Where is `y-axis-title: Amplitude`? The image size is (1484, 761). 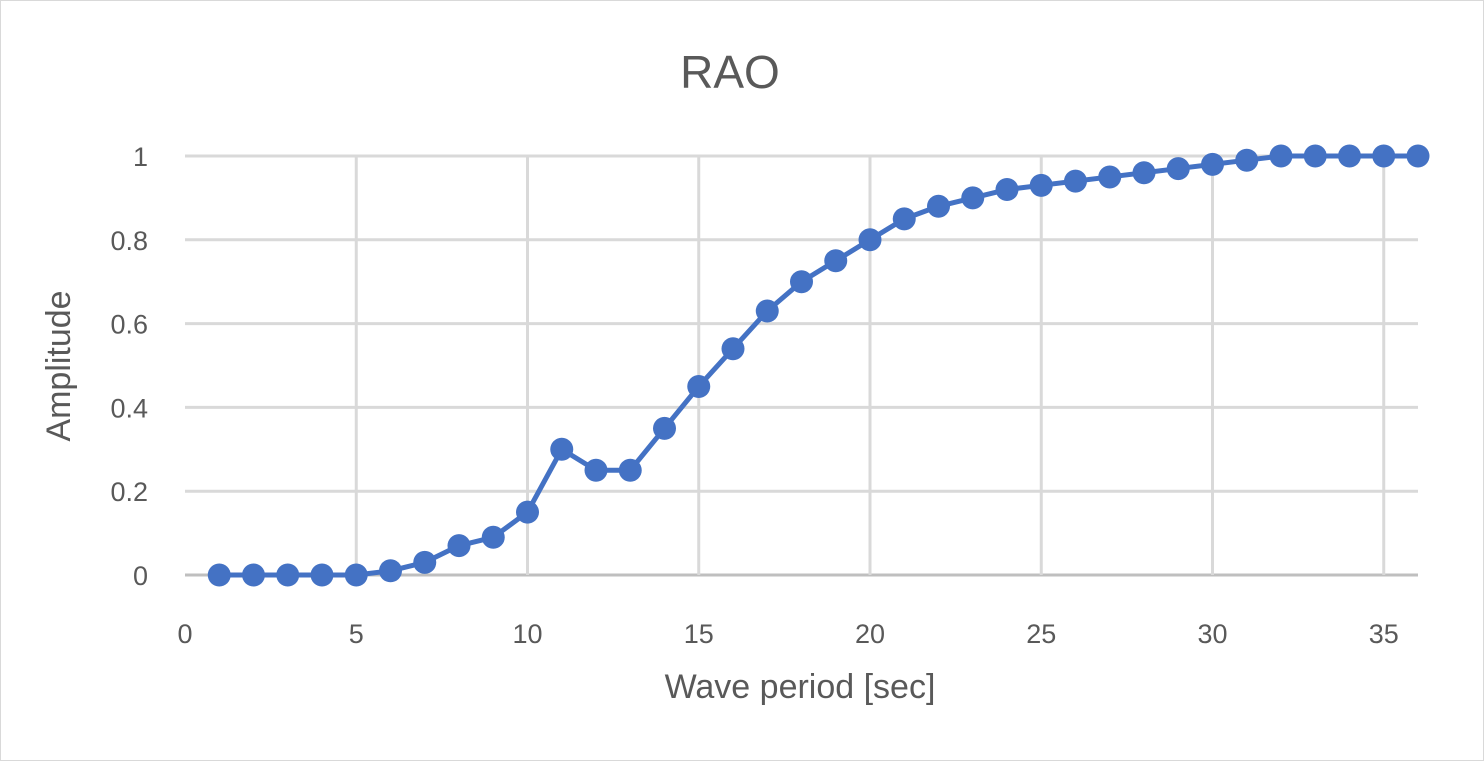 y-axis-title: Amplitude is located at coordinates (59, 365).